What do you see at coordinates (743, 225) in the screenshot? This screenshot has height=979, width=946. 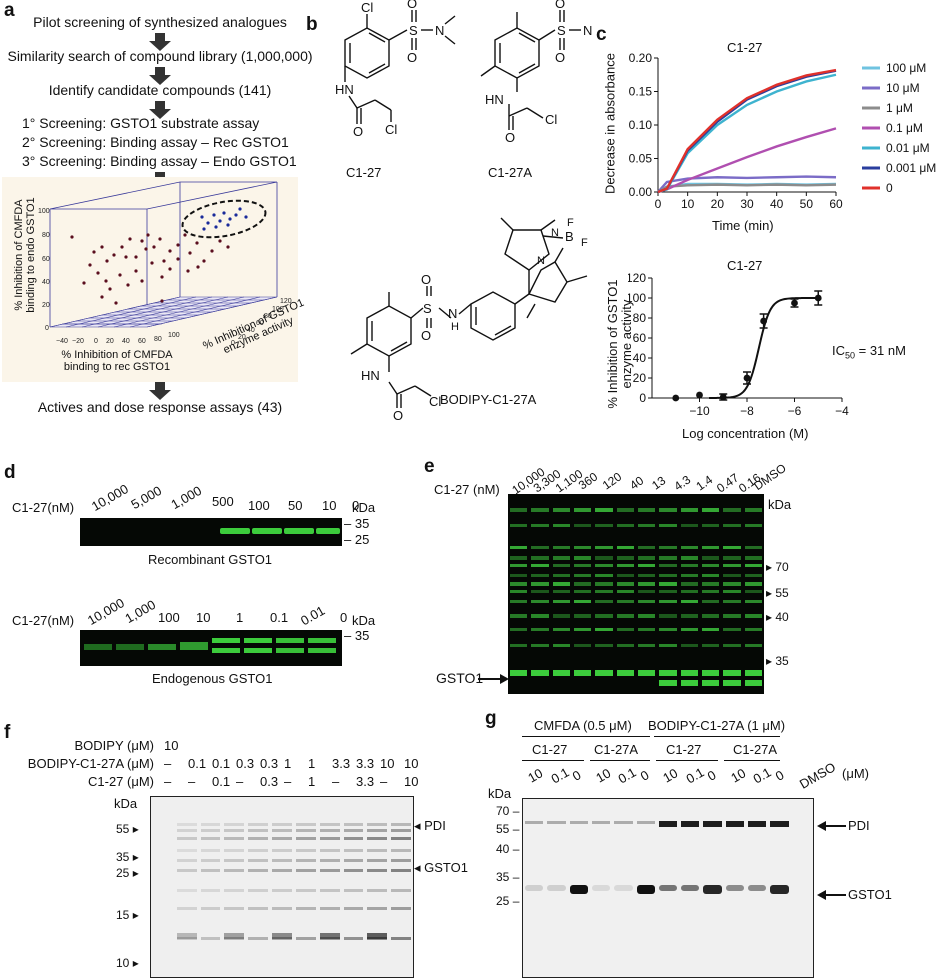 I see `chart-top-xlabel: Time (min)` at bounding box center [743, 225].